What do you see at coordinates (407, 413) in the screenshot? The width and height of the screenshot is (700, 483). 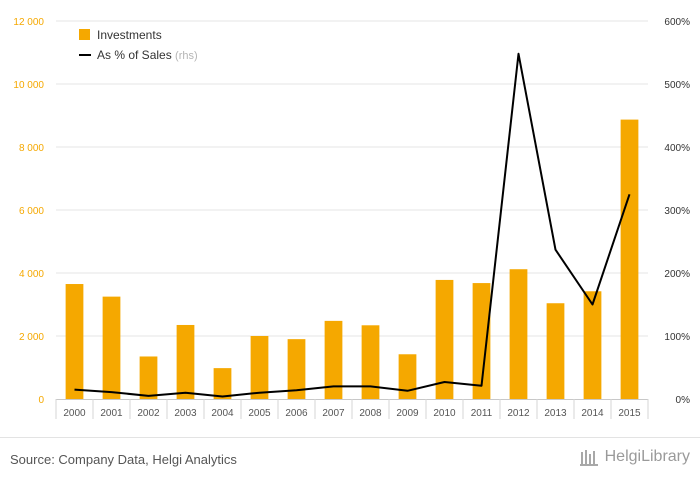 I see `x-tick-label: 2009` at bounding box center [407, 413].